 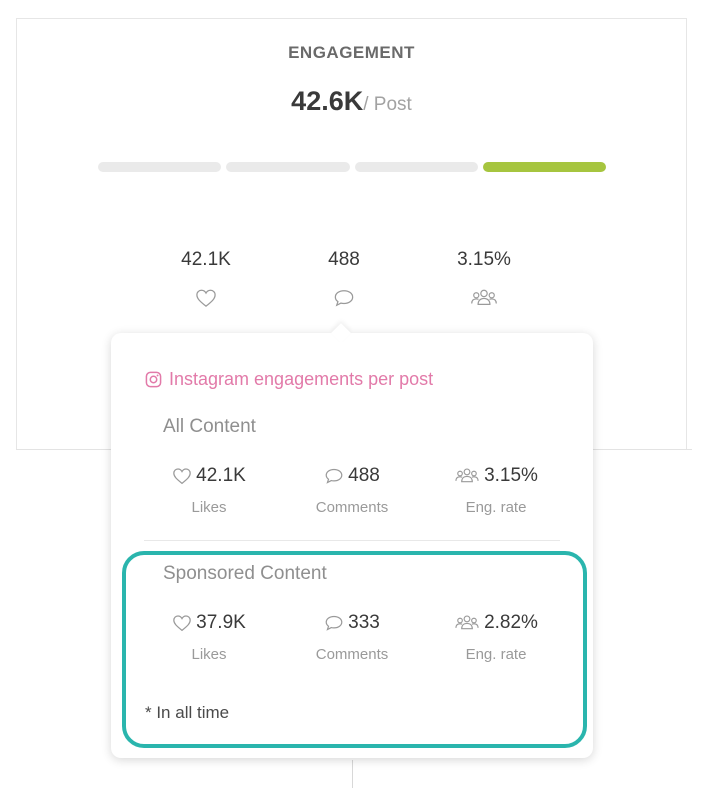 I want to click on all-content-title: All Content, so click(x=209, y=426).